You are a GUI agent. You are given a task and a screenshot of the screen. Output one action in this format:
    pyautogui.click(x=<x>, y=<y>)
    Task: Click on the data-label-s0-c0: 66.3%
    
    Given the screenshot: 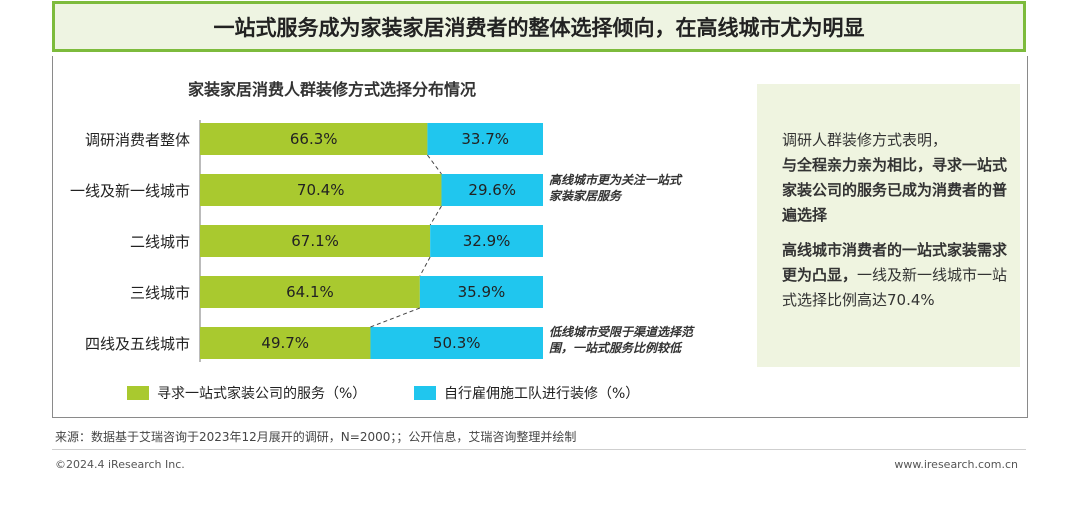 What is the action you would take?
    pyautogui.click(x=314, y=139)
    